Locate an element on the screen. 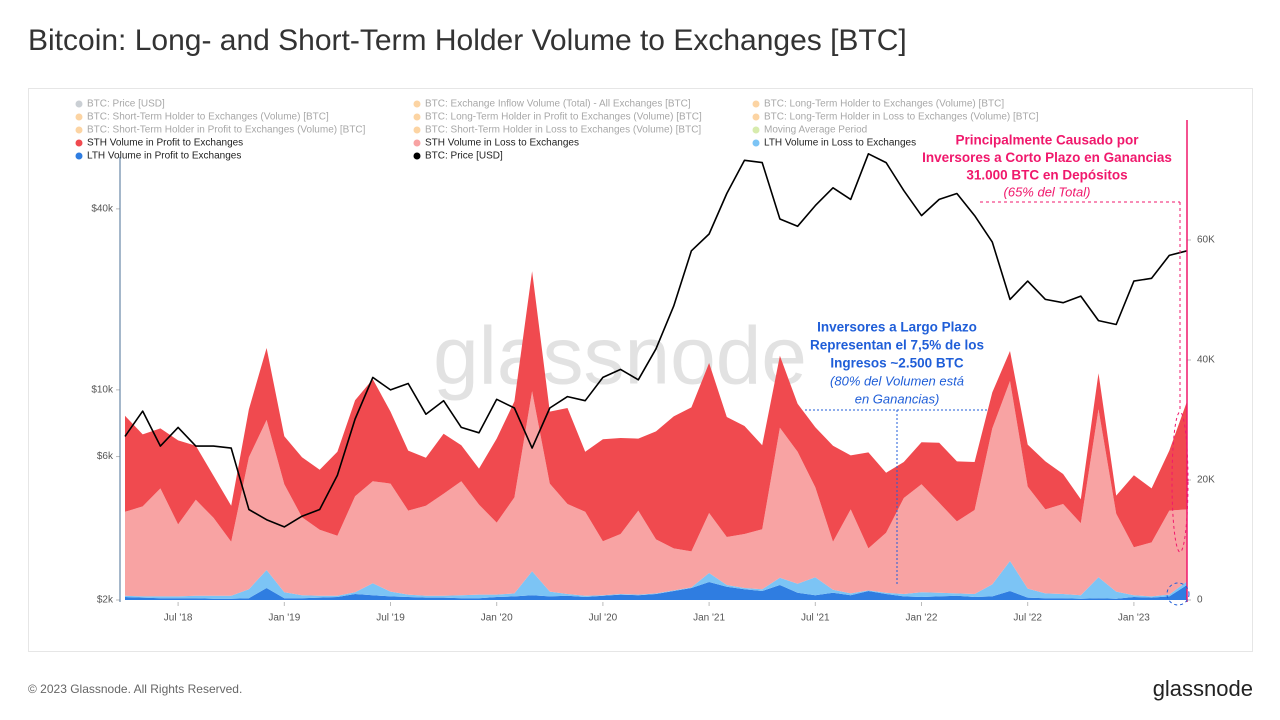 The height and width of the screenshot is (720, 1280). watermark: glassnode is located at coordinates (620, 356).